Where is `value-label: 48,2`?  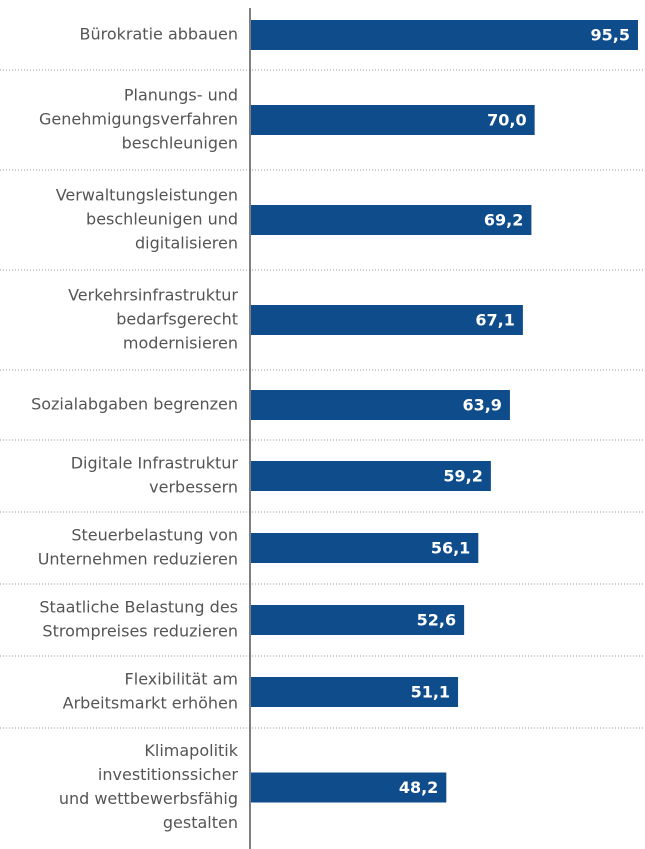
value-label: 48,2 is located at coordinates (418, 787).